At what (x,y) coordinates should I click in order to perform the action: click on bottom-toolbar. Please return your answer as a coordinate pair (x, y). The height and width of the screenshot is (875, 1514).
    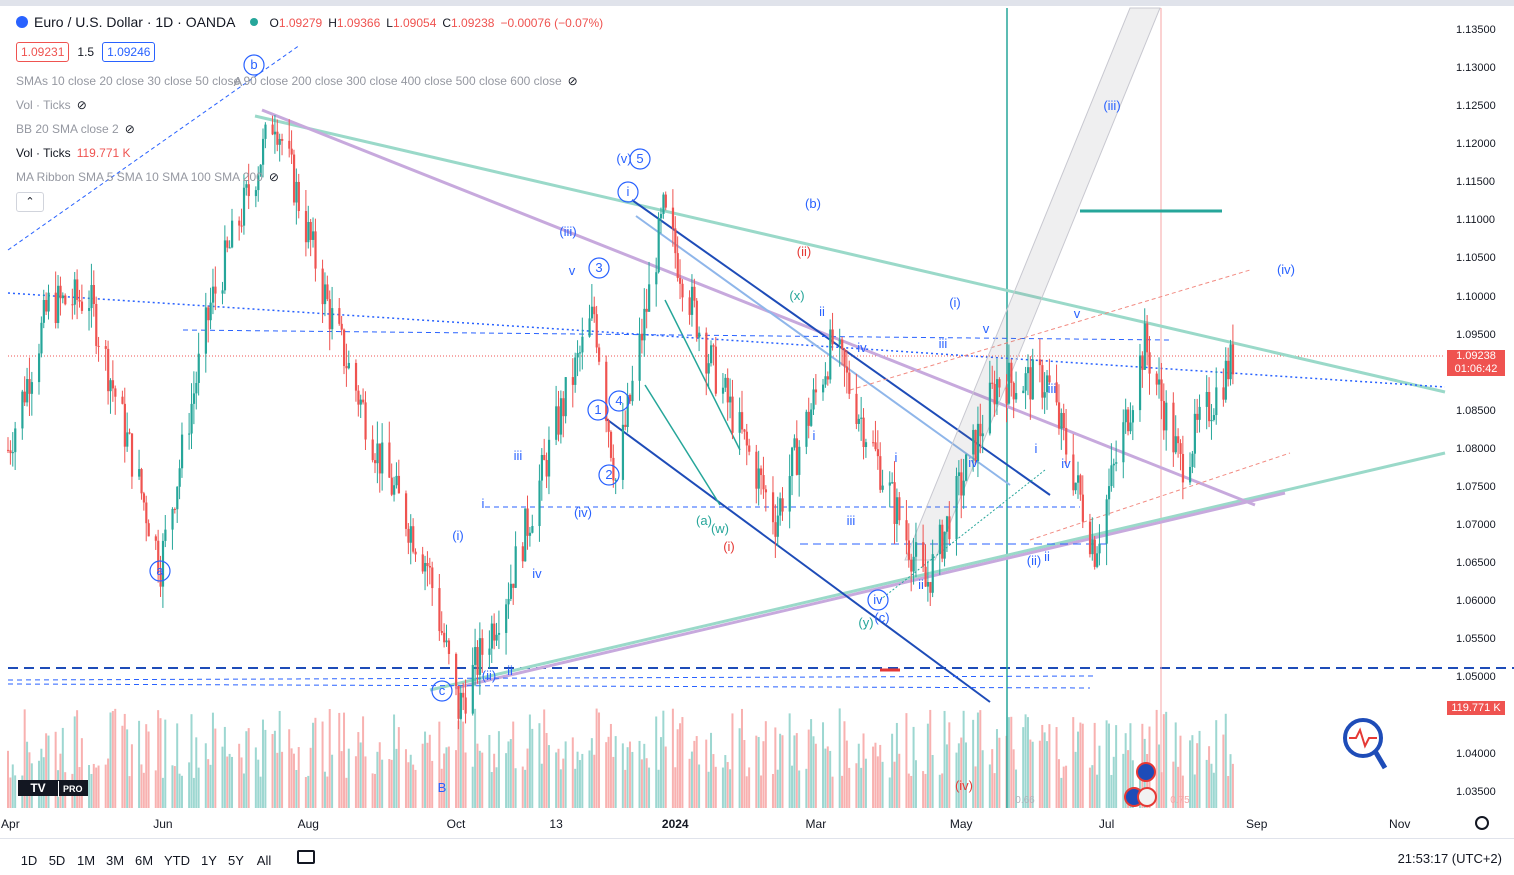
    Looking at the image, I should click on (757, 856).